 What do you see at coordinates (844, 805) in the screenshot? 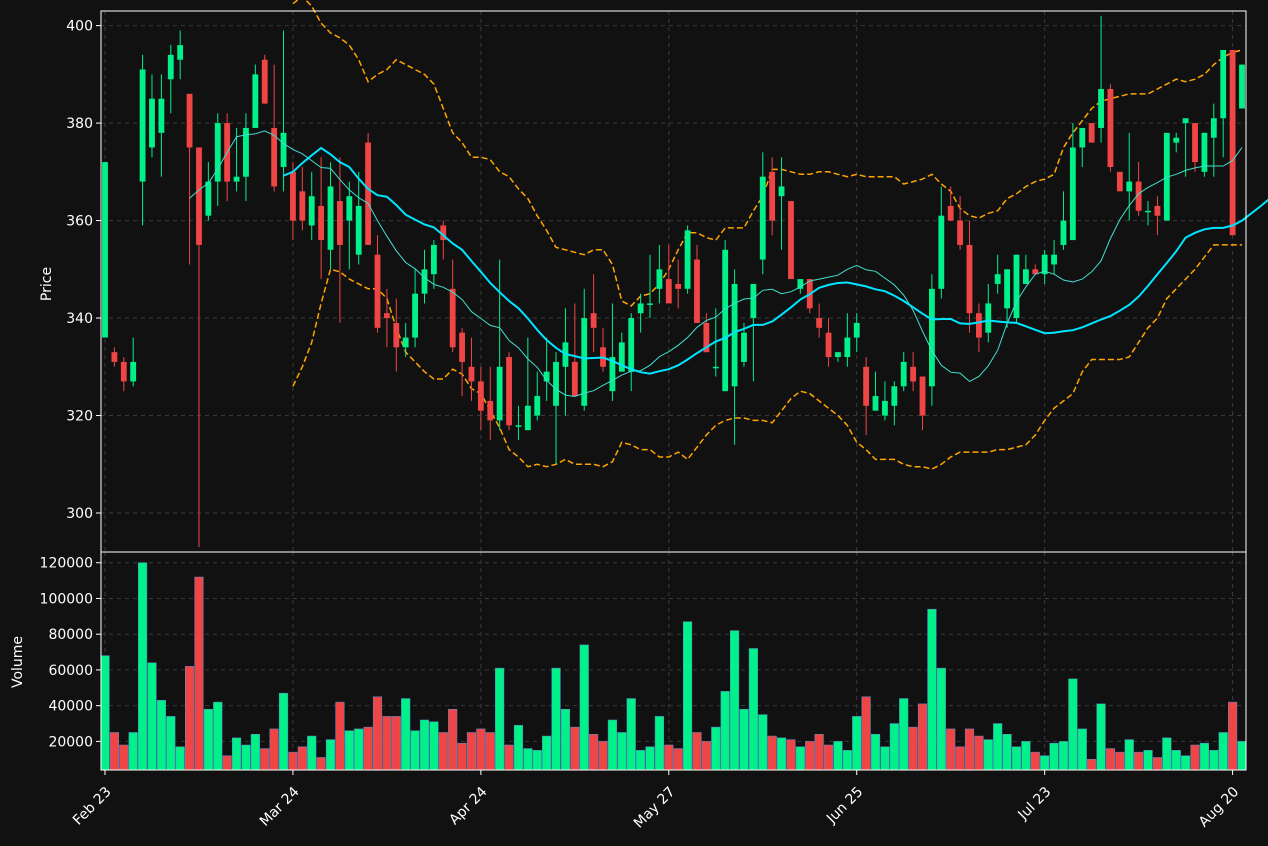
I see `x-tick-label: Jun 25` at bounding box center [844, 805].